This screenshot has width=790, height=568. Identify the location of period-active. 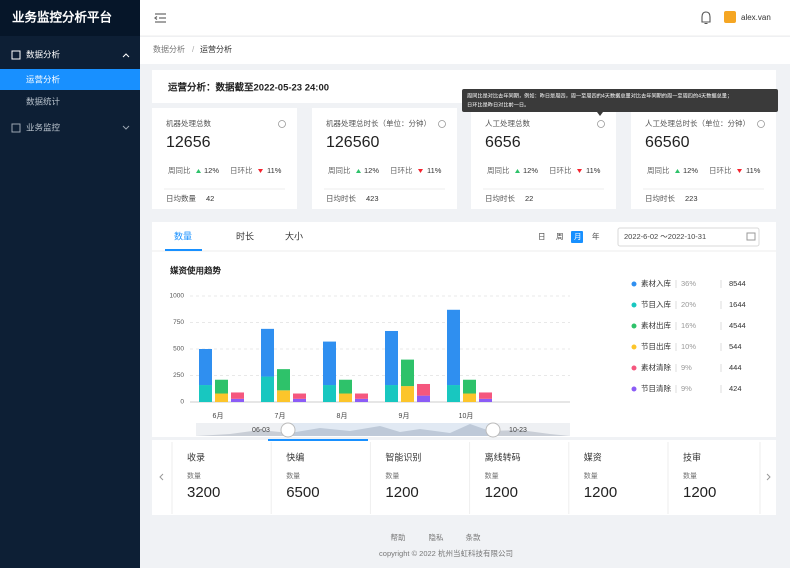
(577, 237).